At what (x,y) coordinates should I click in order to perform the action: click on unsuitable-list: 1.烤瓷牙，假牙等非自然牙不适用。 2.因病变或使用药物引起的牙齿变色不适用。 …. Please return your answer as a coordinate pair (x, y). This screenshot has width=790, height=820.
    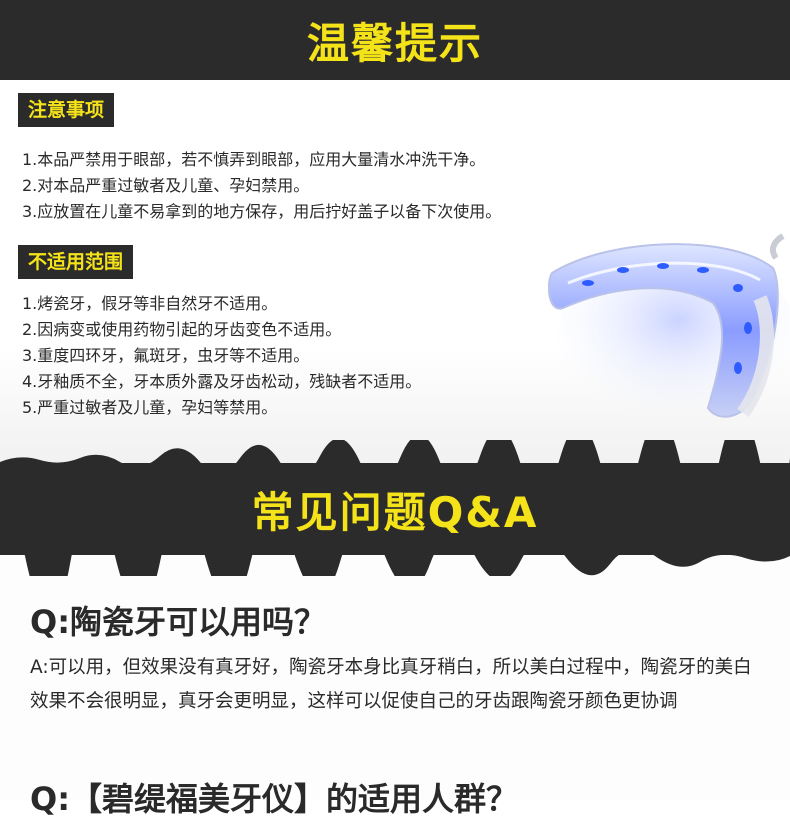
    Looking at the image, I should click on (221, 356).